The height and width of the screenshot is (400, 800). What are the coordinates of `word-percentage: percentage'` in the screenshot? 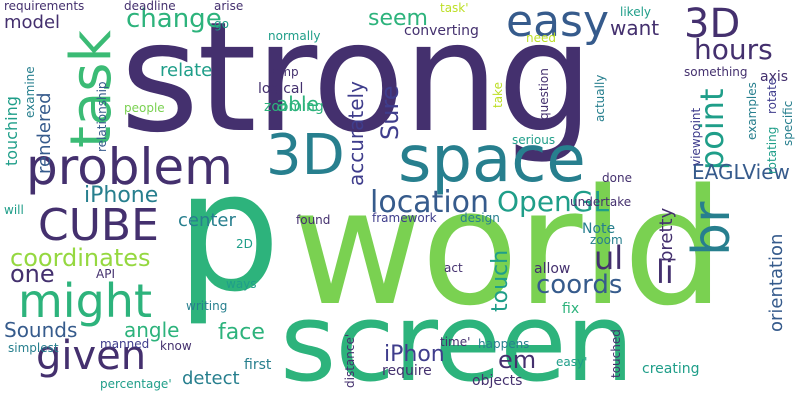 It's located at (136, 384).